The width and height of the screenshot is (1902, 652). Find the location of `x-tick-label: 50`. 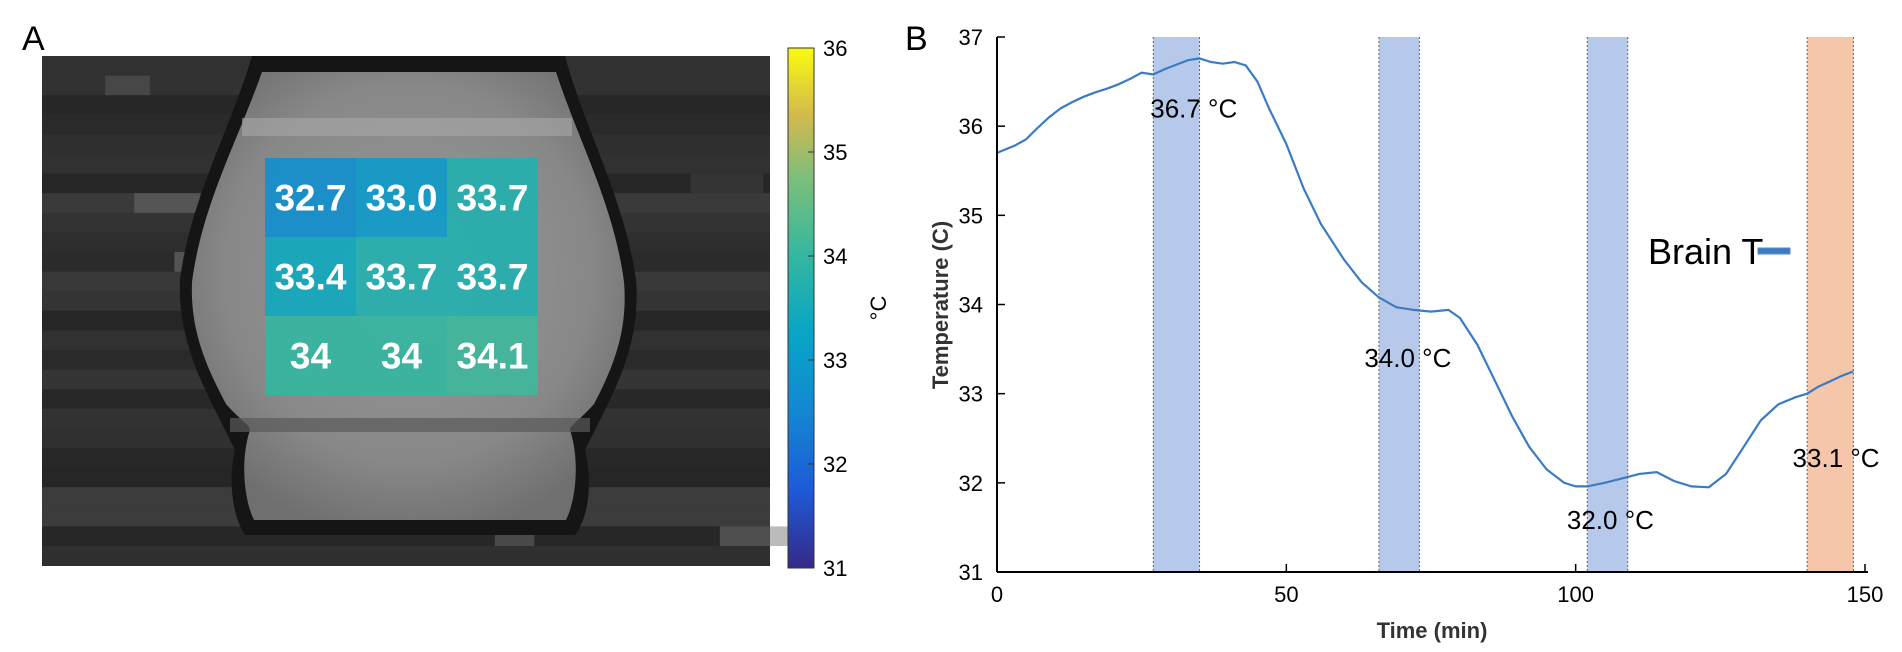

x-tick-label: 50 is located at coordinates (1286, 594).